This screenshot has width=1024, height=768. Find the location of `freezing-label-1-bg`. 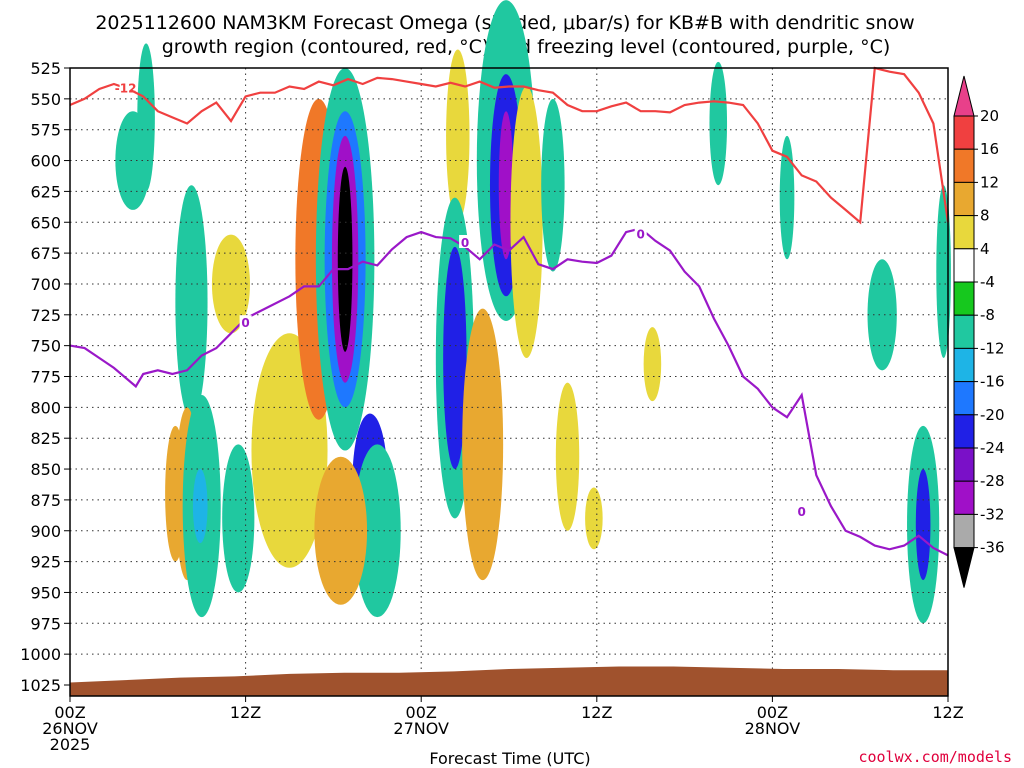

freezing-label-1-bg is located at coordinates (245, 322).